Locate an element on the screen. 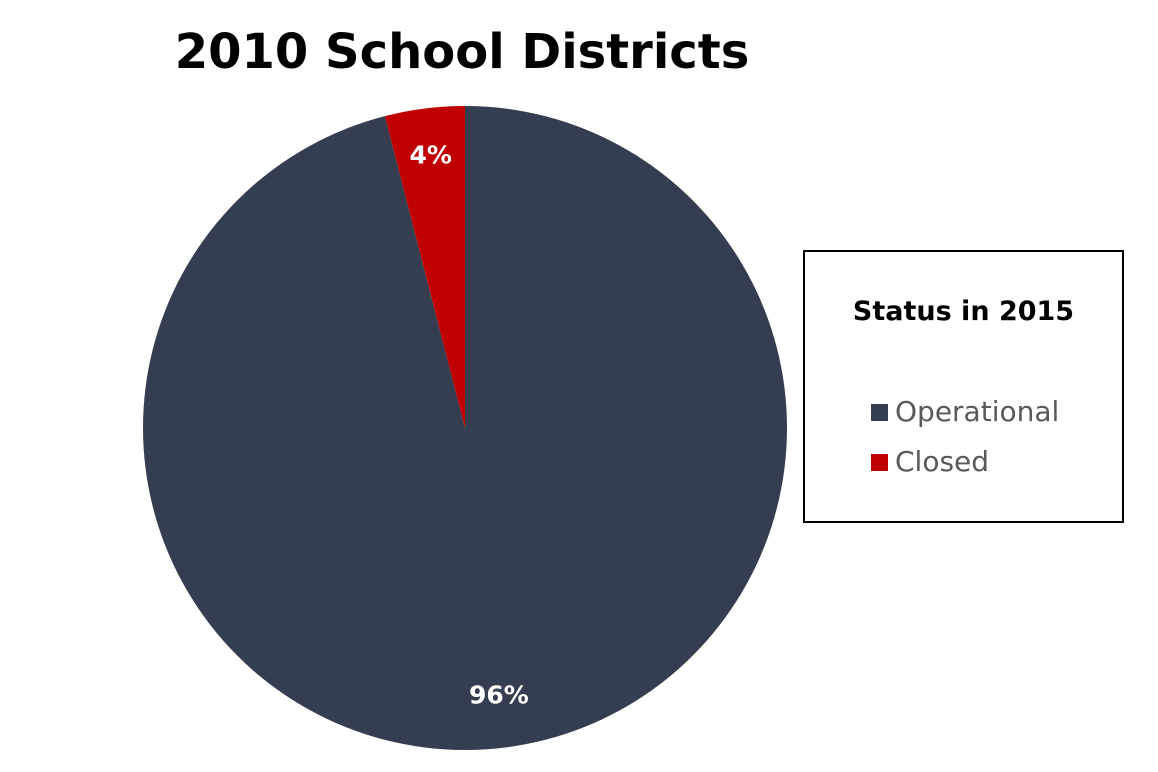  data-label-closed: 4% is located at coordinates (430, 154).